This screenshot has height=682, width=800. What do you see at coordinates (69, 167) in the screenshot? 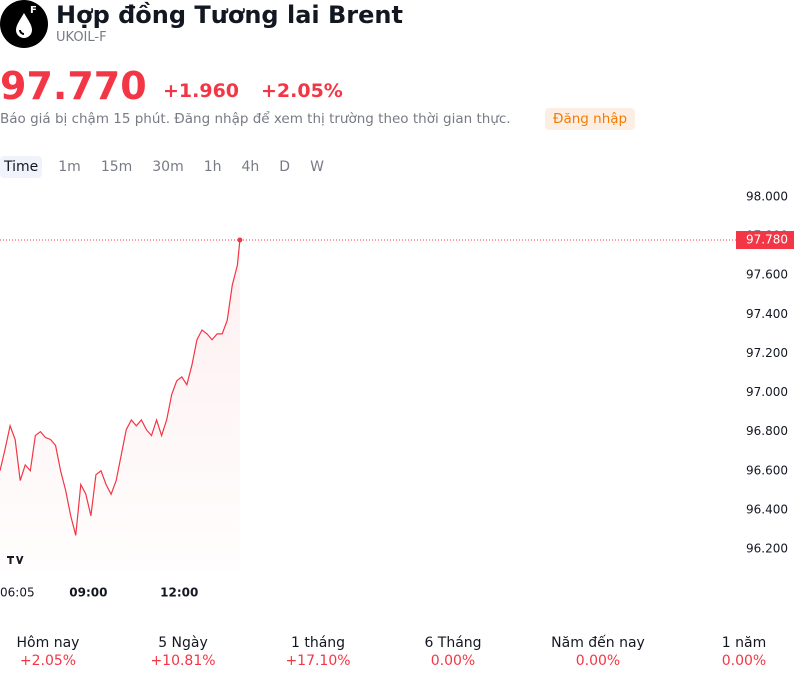
I see `timeframe-tab: 1m` at bounding box center [69, 167].